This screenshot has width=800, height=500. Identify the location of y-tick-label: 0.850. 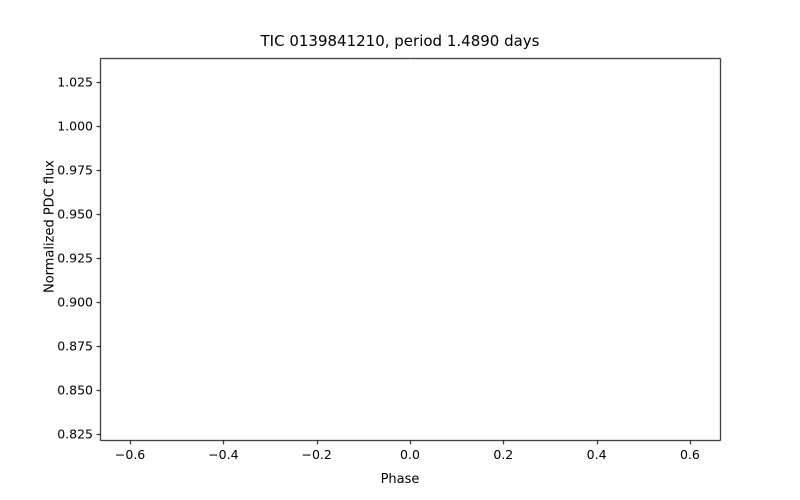
(75, 390).